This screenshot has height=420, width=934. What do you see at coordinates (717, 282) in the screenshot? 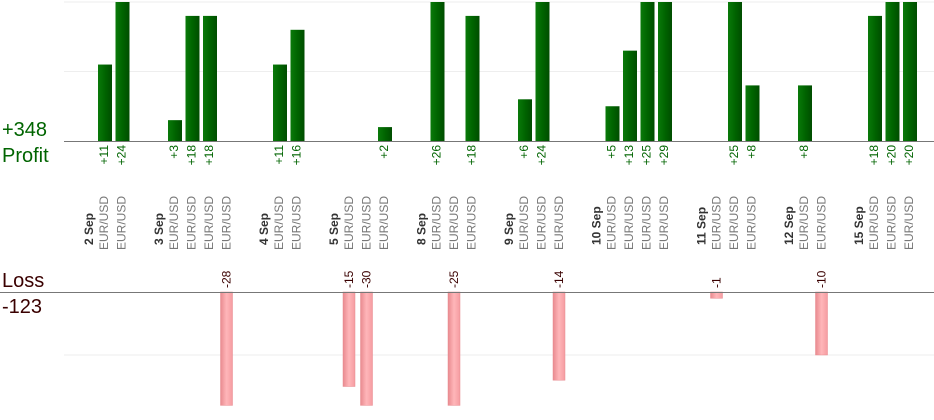
I see `loss-value-label: -1` at bounding box center [717, 282].